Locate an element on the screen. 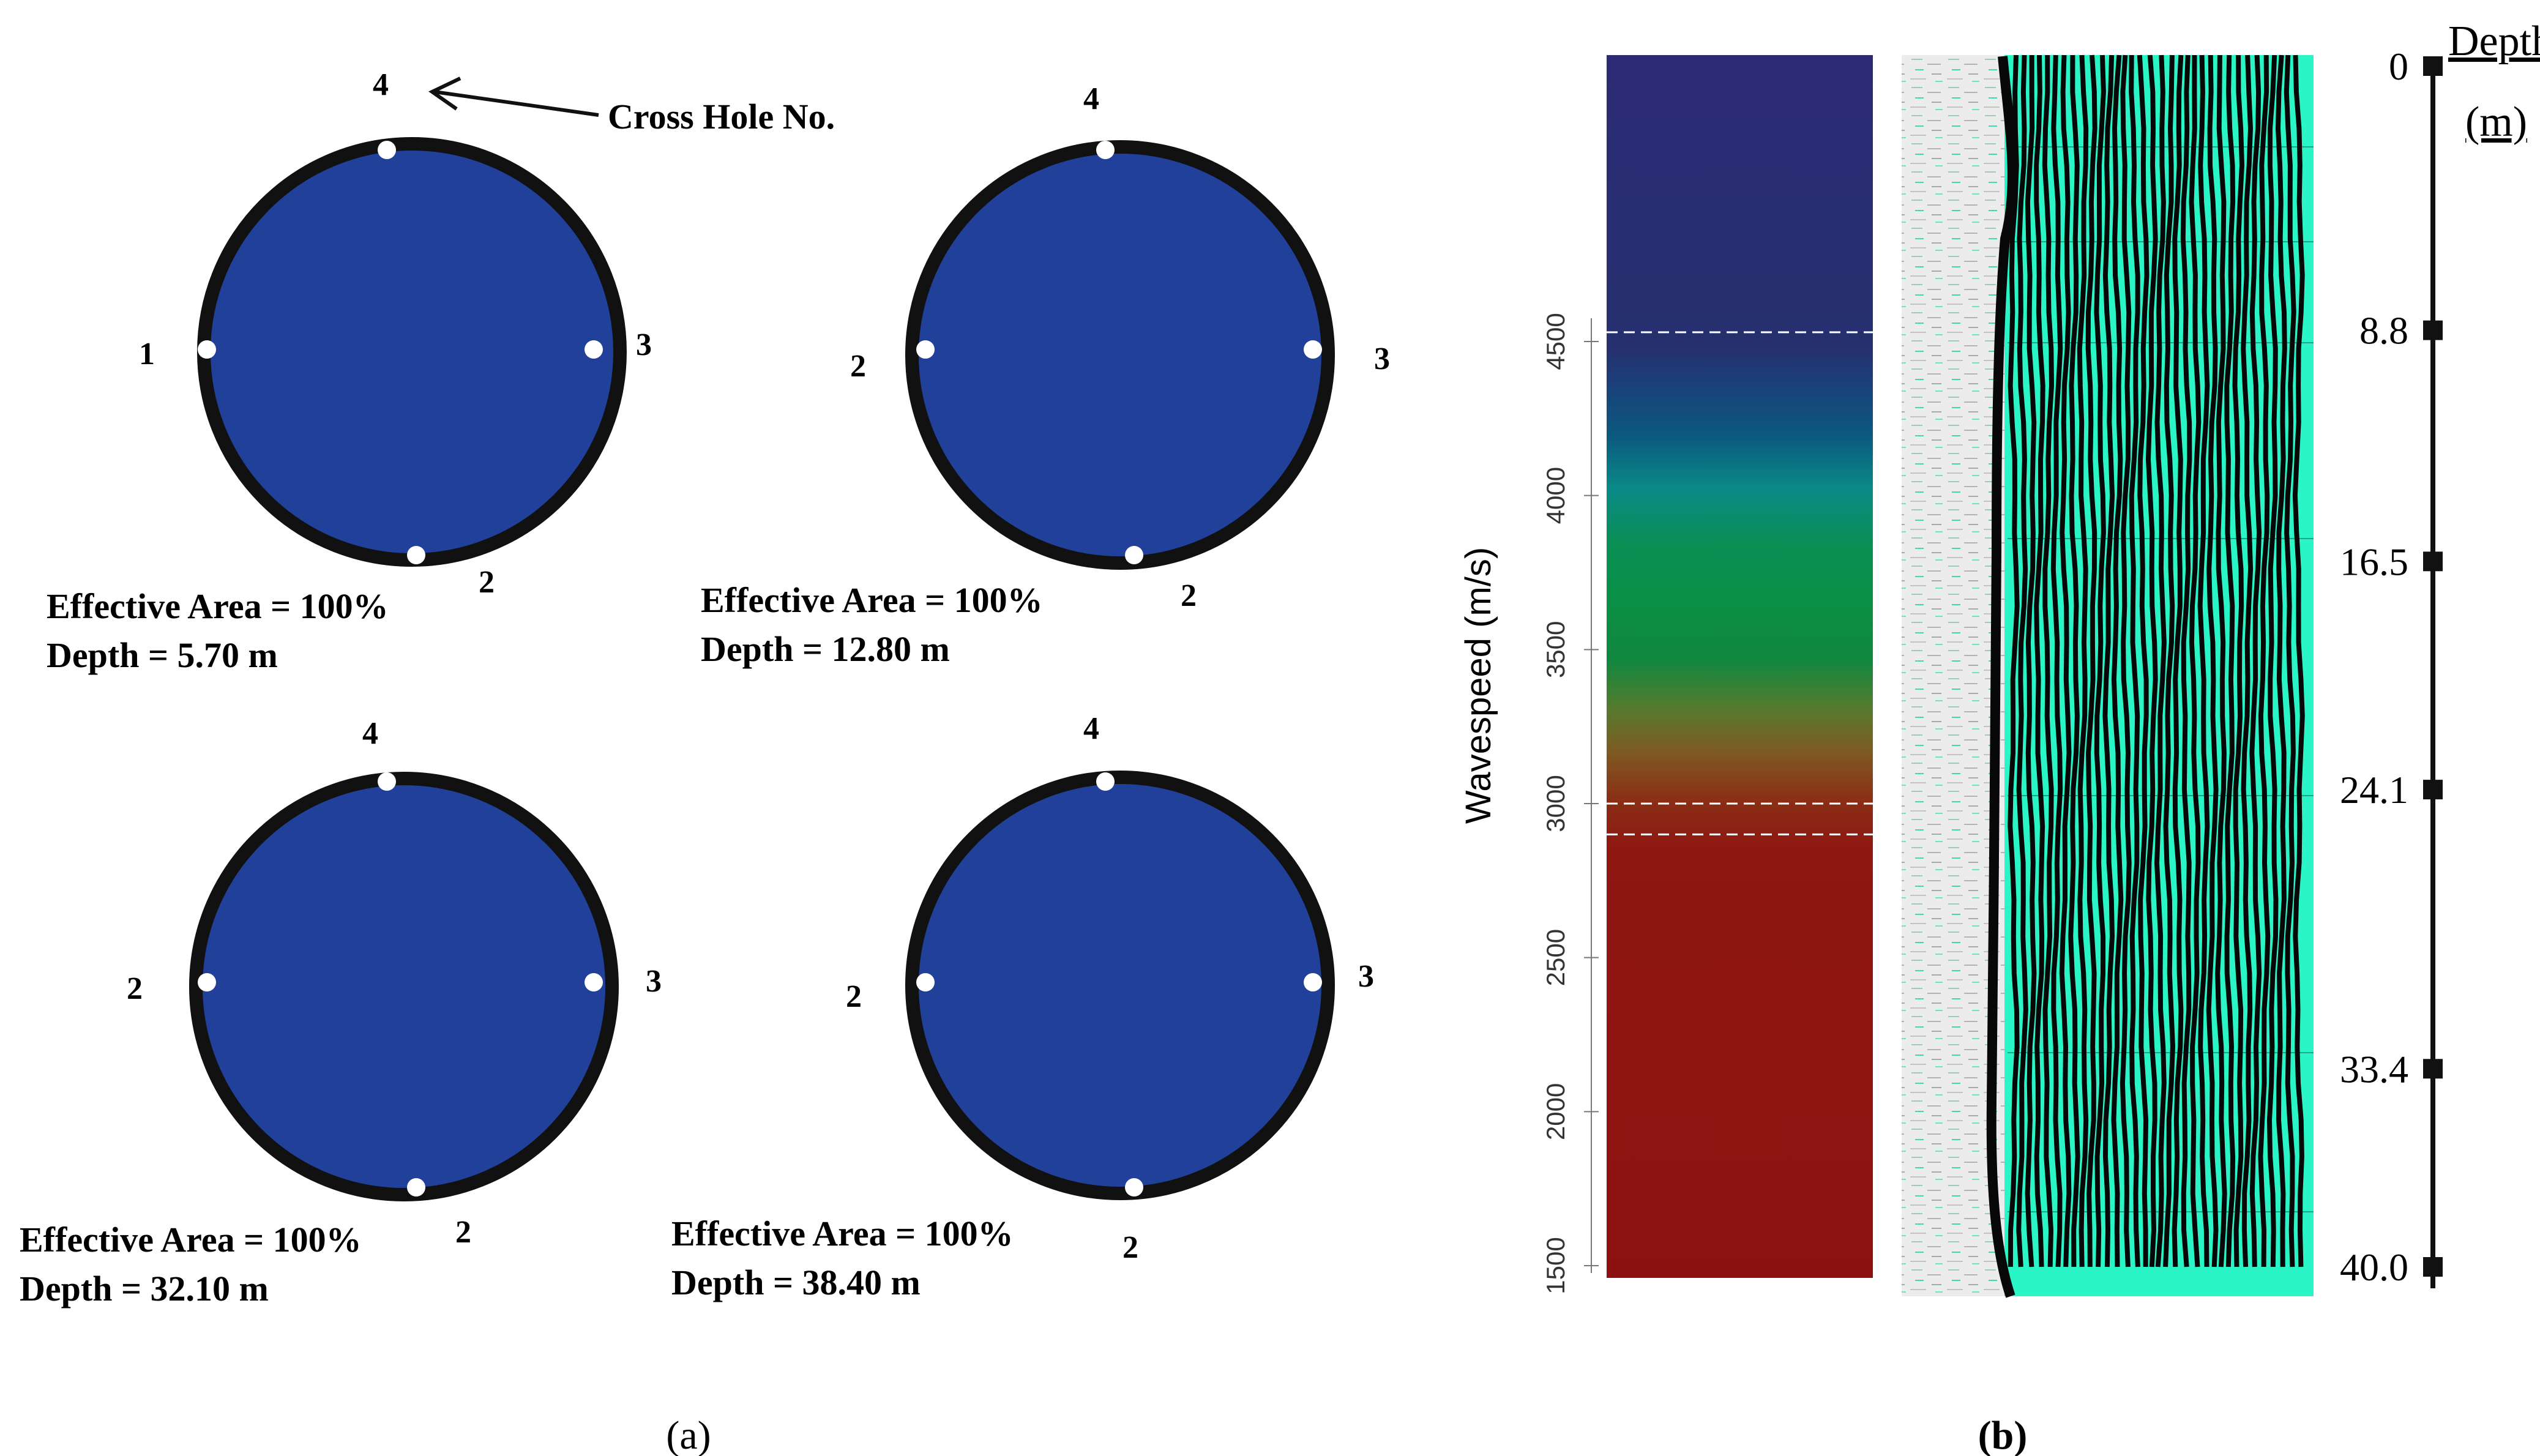  depth-text: Depth = 5.70 m is located at coordinates (162, 655).